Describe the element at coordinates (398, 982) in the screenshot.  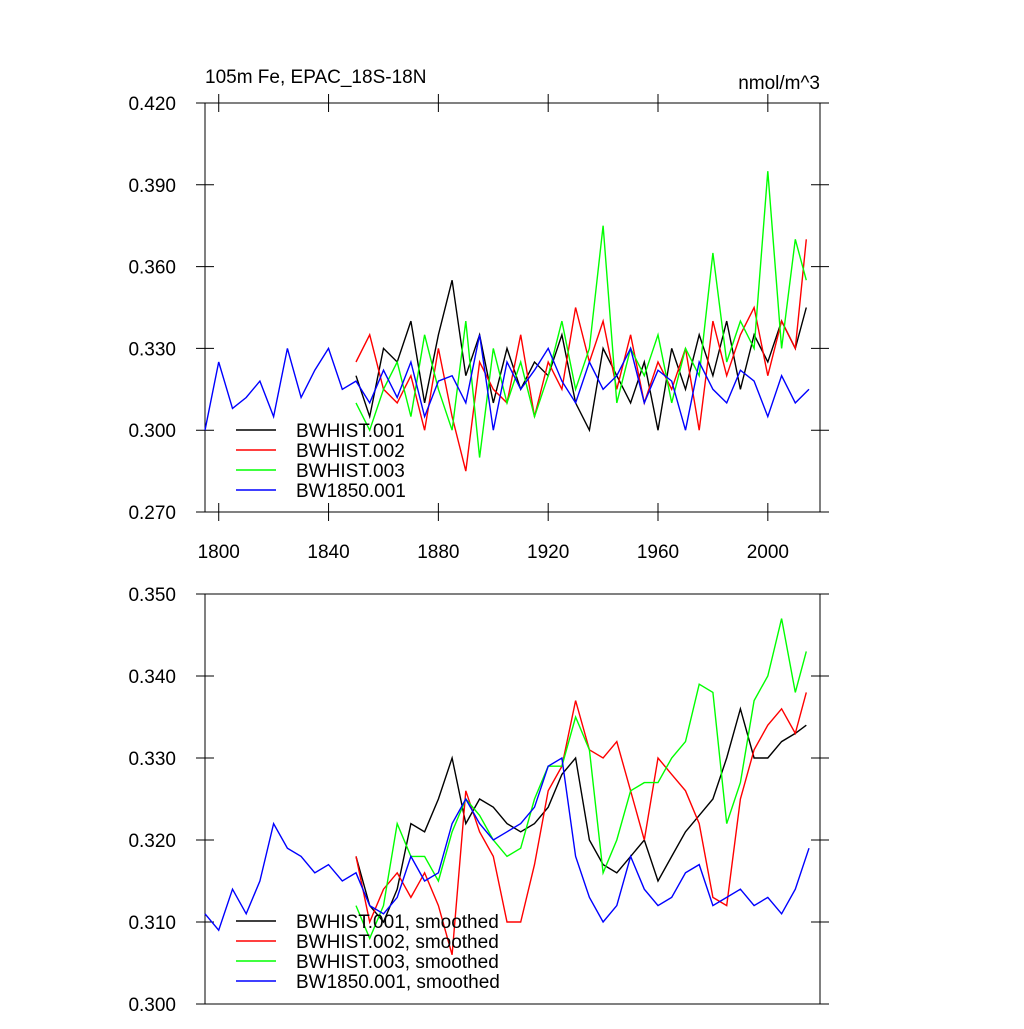
I see `legend-label: BW1850.001, smoothed` at that location.